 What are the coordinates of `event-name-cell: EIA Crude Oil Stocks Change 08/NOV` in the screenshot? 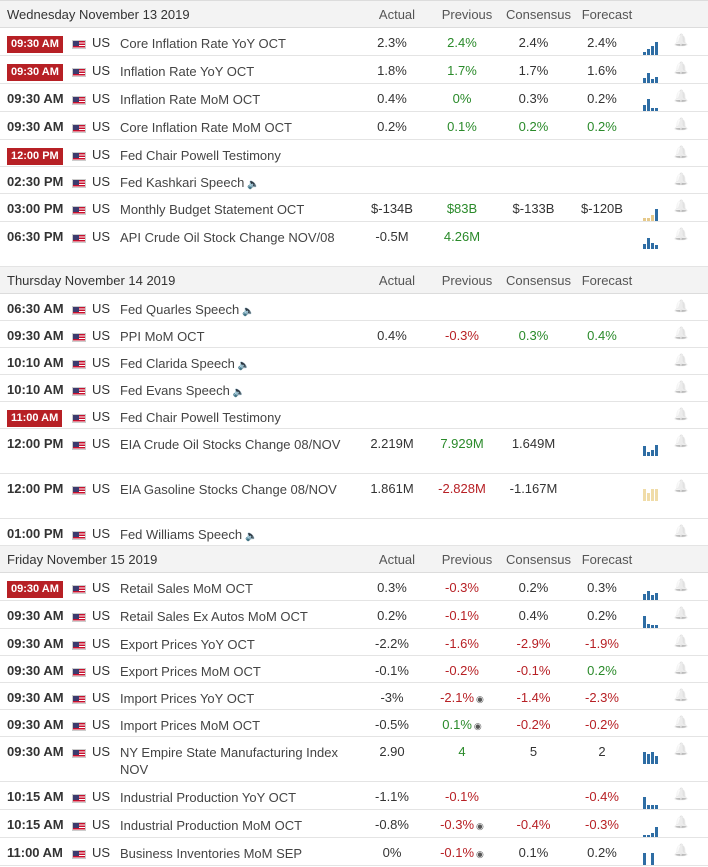 It's located at (238, 441).